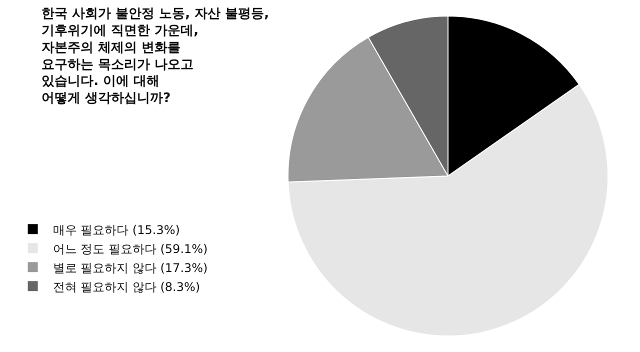  Describe the element at coordinates (130, 267) in the screenshot. I see `legend-label: 별로 필요하지 않다 (17.3%)` at that location.